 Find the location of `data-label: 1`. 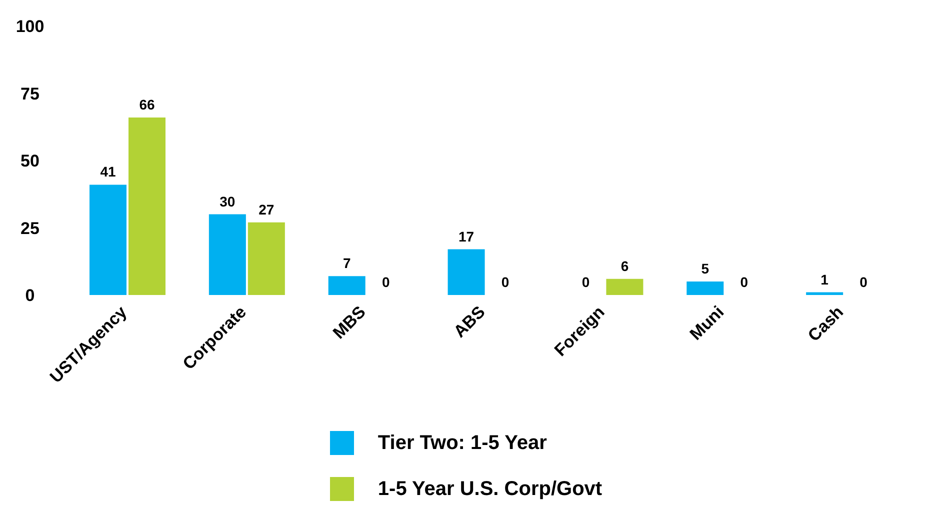

data-label: 1 is located at coordinates (824, 279).